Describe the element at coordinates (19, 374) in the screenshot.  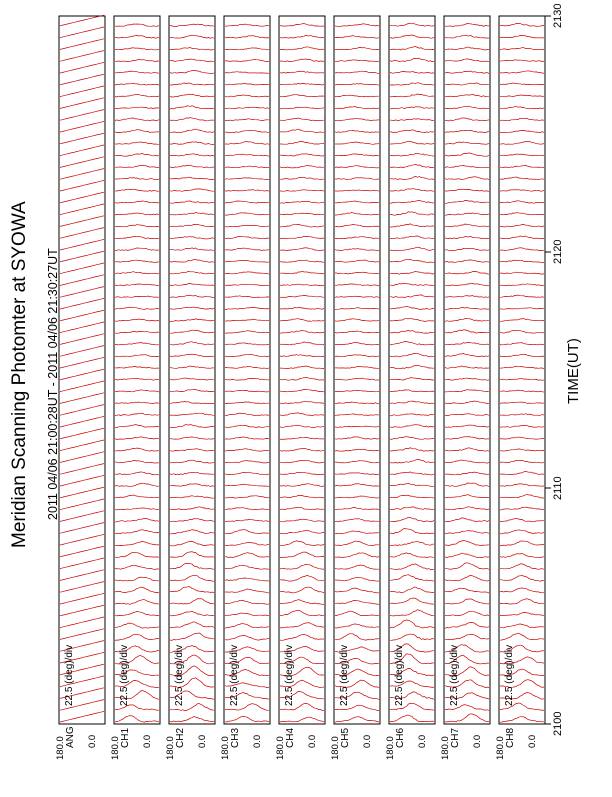
I see `page-title: Meridian Scanning Photomter at SYOWA` at that location.